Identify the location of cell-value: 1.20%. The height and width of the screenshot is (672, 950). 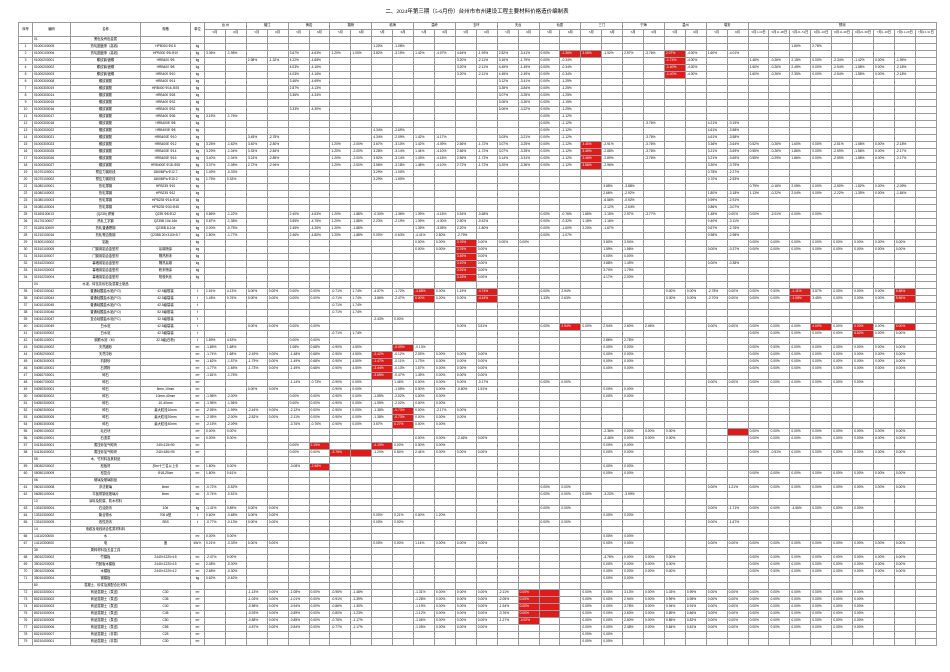
(340, 215).